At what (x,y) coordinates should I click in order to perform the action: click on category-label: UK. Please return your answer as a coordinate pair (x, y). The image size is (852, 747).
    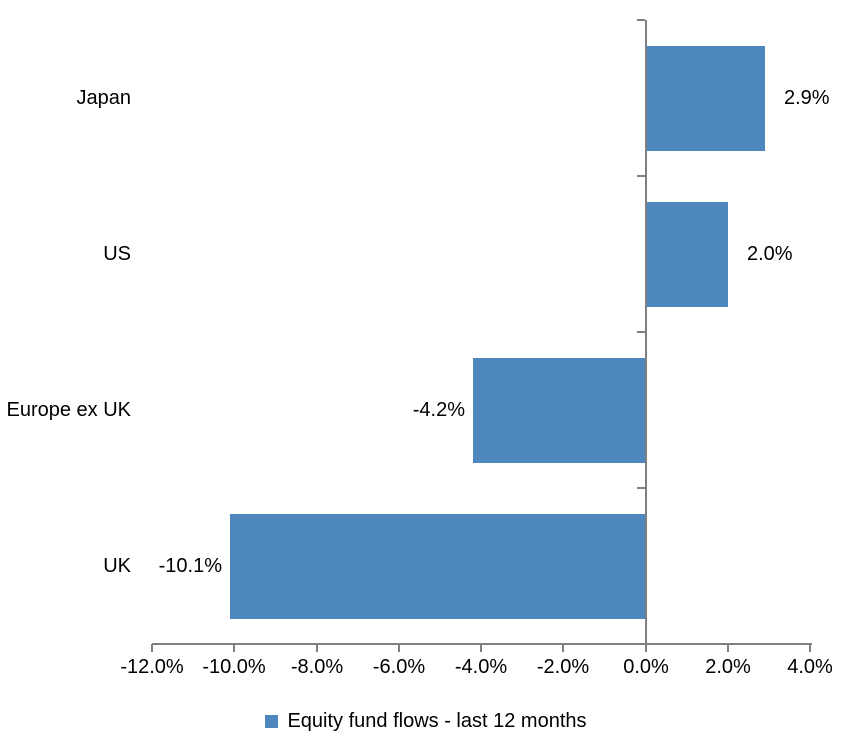
    Looking at the image, I should click on (117, 566).